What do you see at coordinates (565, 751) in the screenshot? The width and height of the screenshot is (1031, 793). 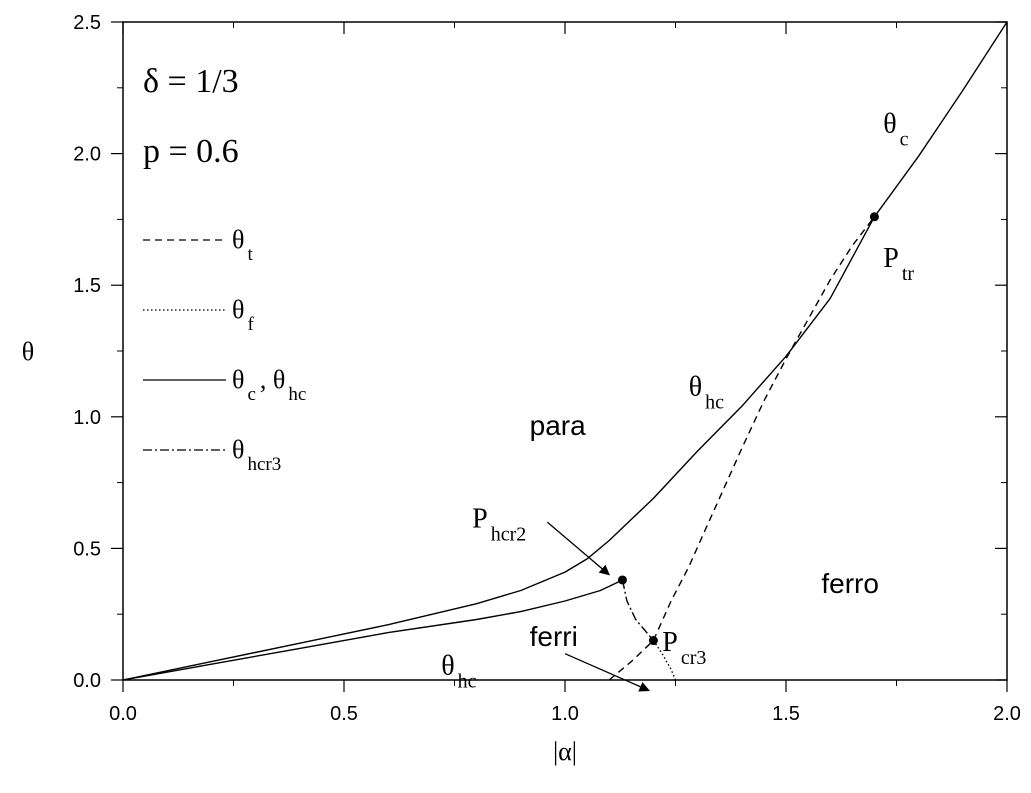 I see `x-axis-label: |α|` at bounding box center [565, 751].